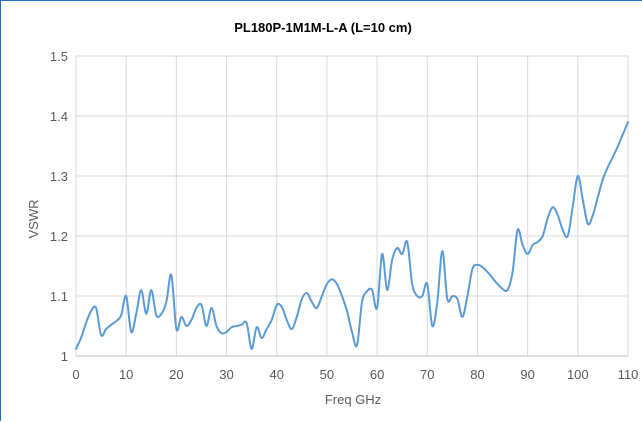  What do you see at coordinates (323, 27) in the screenshot?
I see `chart-title: PL180P-1M1M-L-A (L=10 cm)` at bounding box center [323, 27].